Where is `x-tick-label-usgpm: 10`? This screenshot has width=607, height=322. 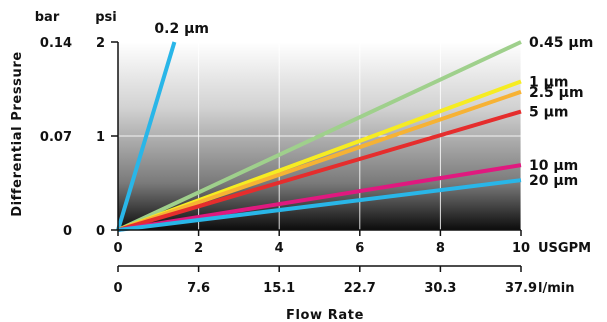 x-tick-label-usgpm: 10 is located at coordinates (521, 248).